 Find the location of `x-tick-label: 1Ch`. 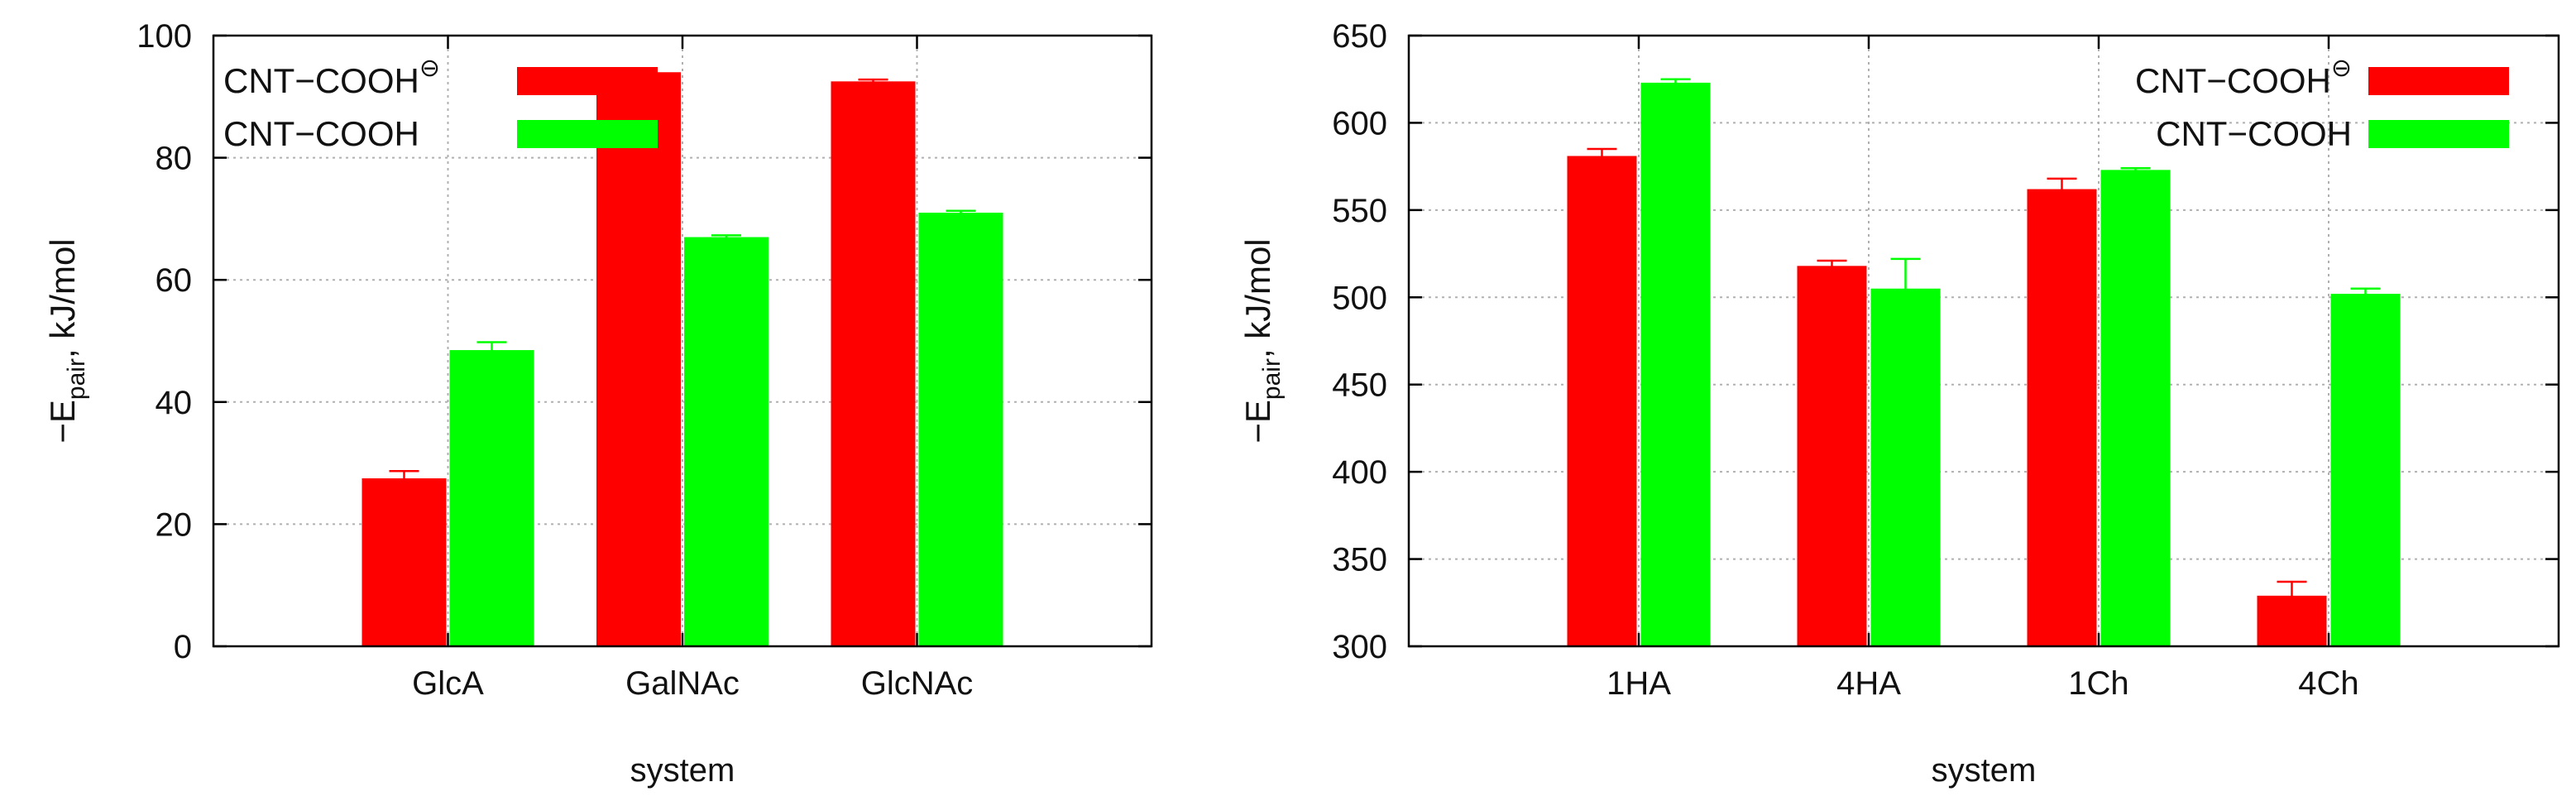

x-tick-label: 1Ch is located at coordinates (2098, 683).